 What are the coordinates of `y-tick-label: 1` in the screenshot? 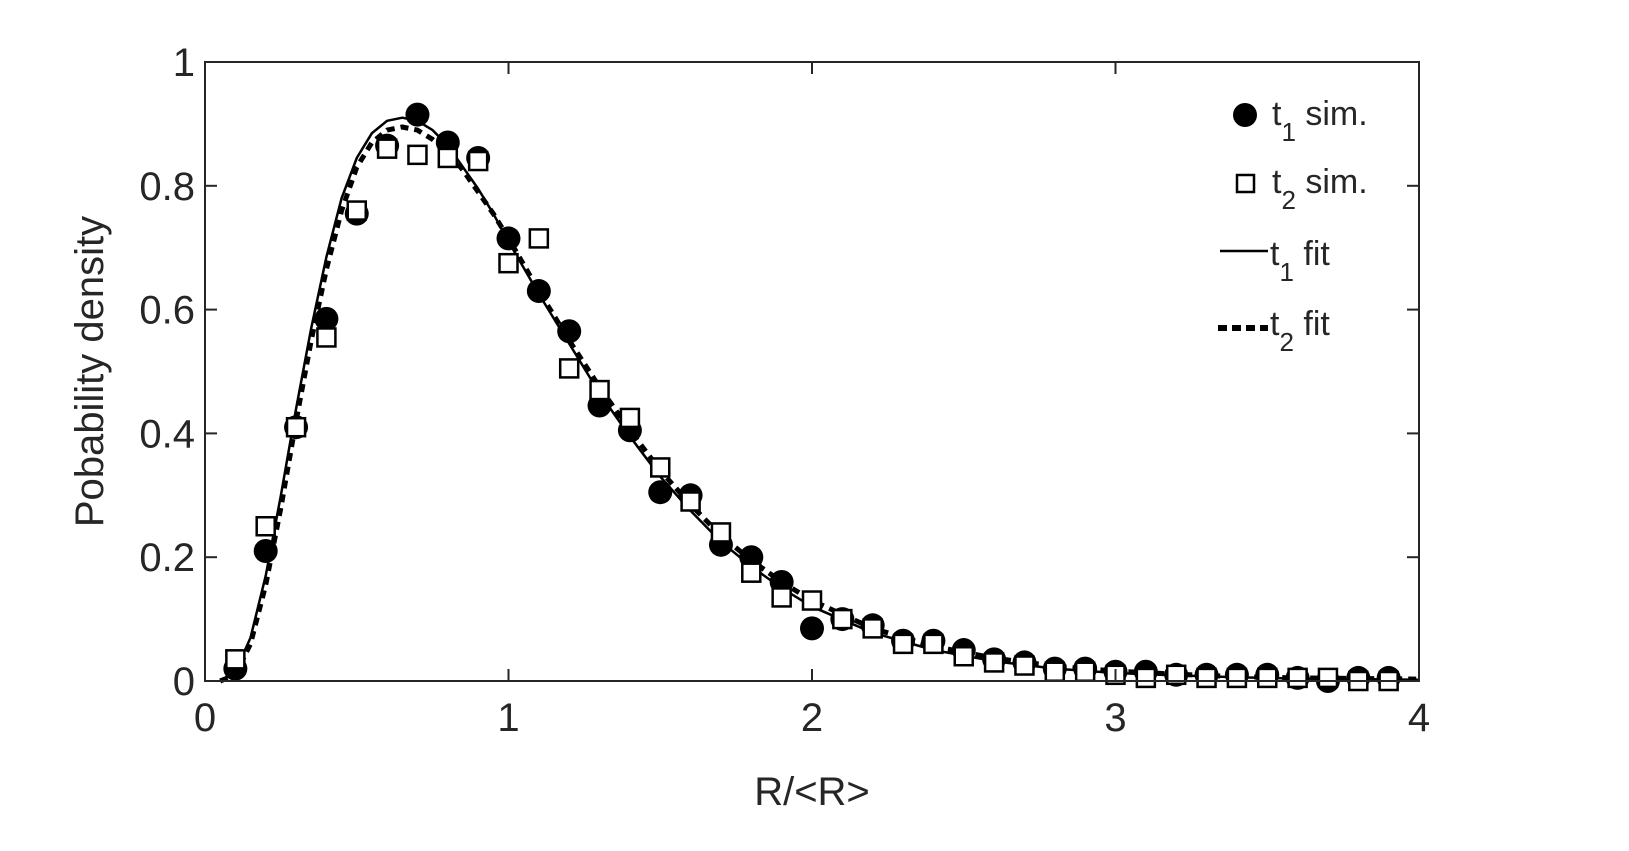 It's located at (184, 63).